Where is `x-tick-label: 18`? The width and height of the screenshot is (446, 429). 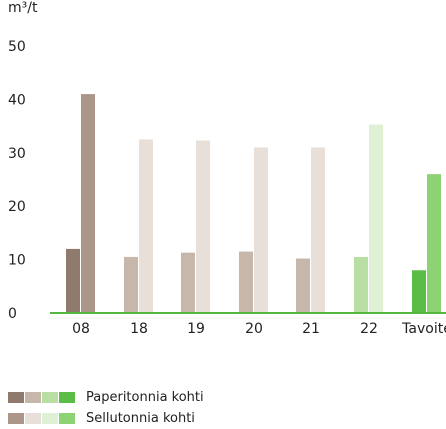 x-tick-label: 18 is located at coordinates (139, 329).